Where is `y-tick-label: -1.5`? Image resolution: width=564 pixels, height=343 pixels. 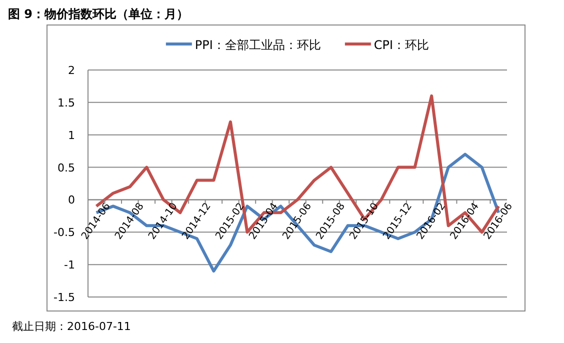 y-tick-label: -1.5 is located at coordinates (64, 297).